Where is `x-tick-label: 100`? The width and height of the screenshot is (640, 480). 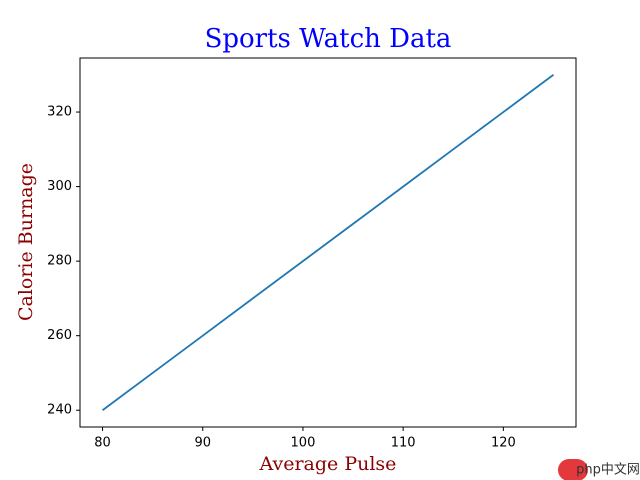 x-tick-label: 100 is located at coordinates (303, 443).